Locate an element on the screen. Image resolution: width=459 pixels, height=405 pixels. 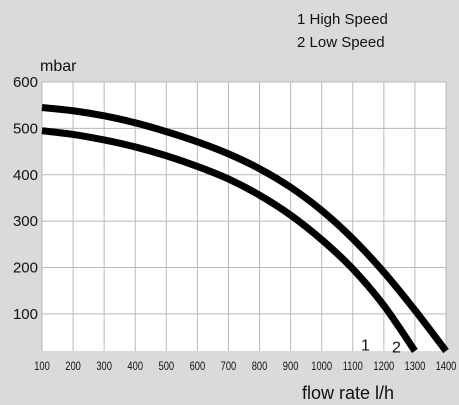
legend-entry-low-speed: 2 Low Speed is located at coordinates (341, 42).